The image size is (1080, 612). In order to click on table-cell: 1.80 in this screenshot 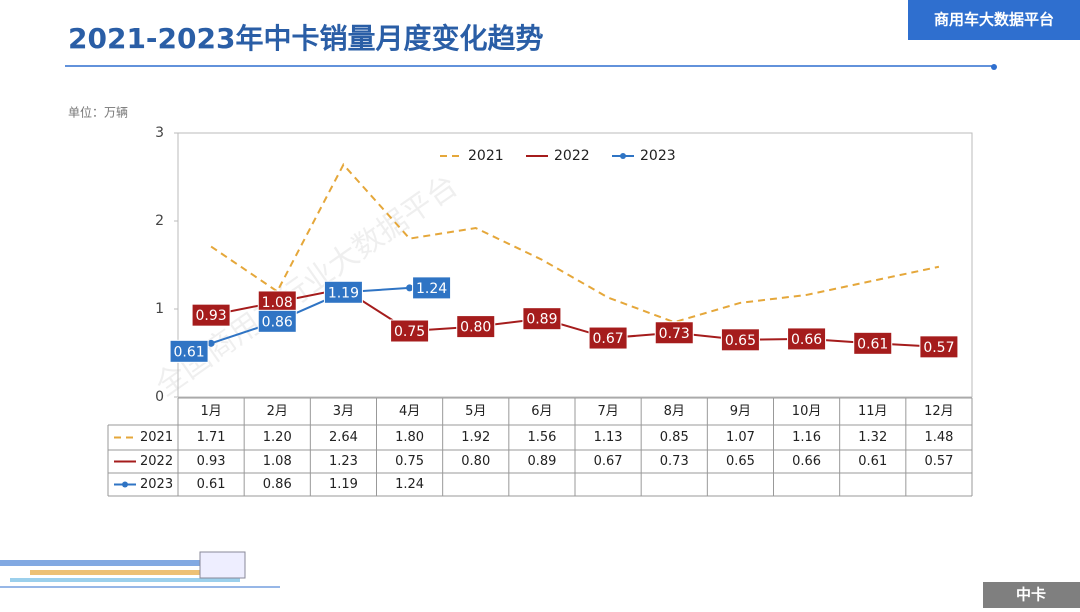, I will do `click(409, 437)`.